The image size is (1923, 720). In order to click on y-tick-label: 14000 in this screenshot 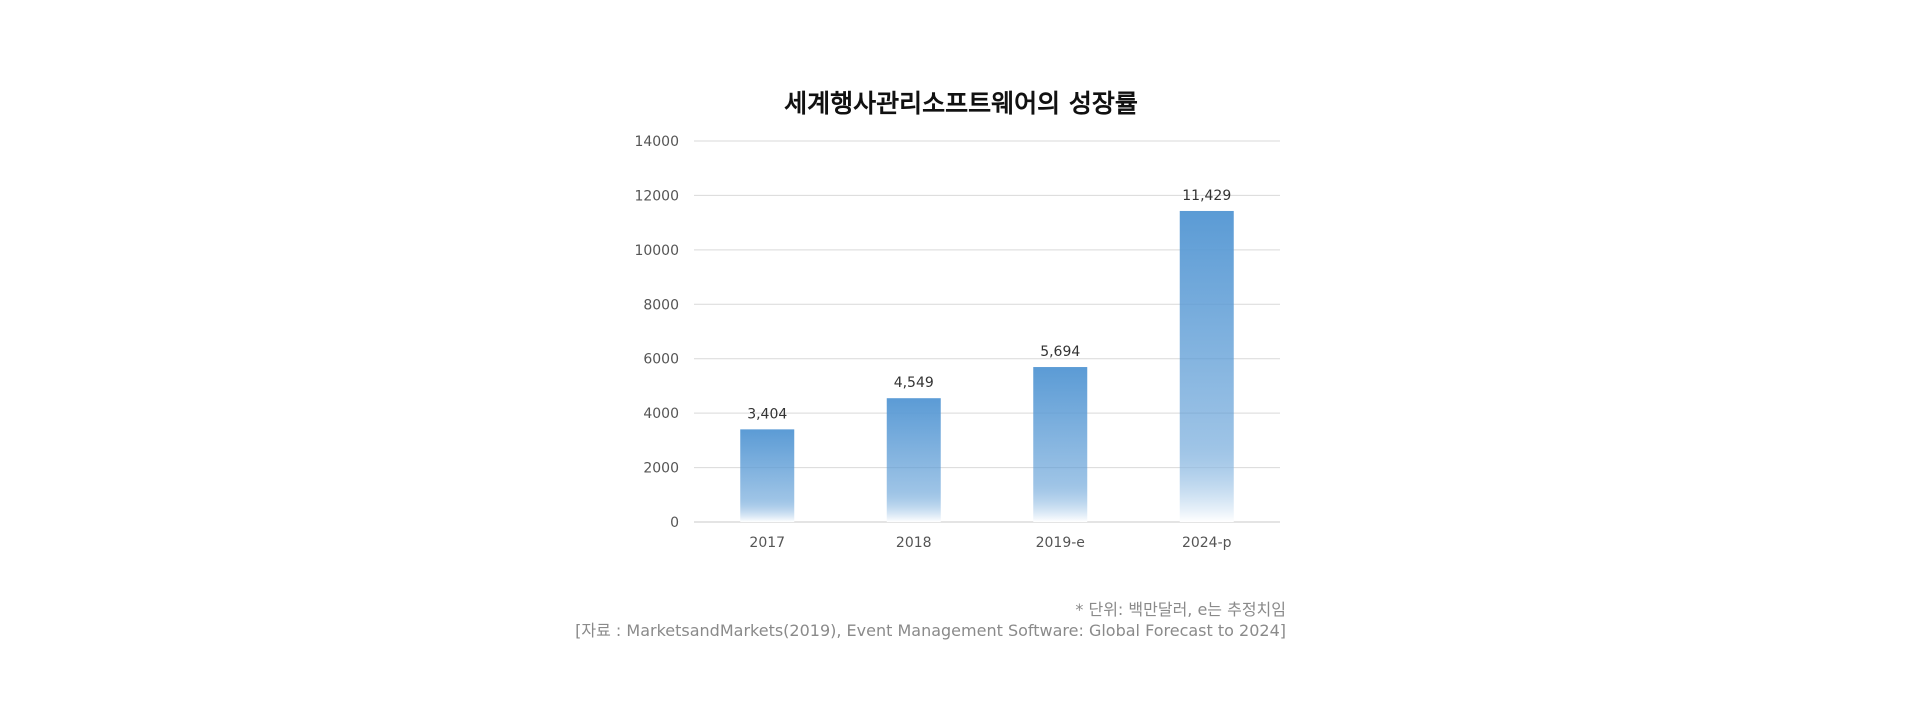, I will do `click(656, 142)`.